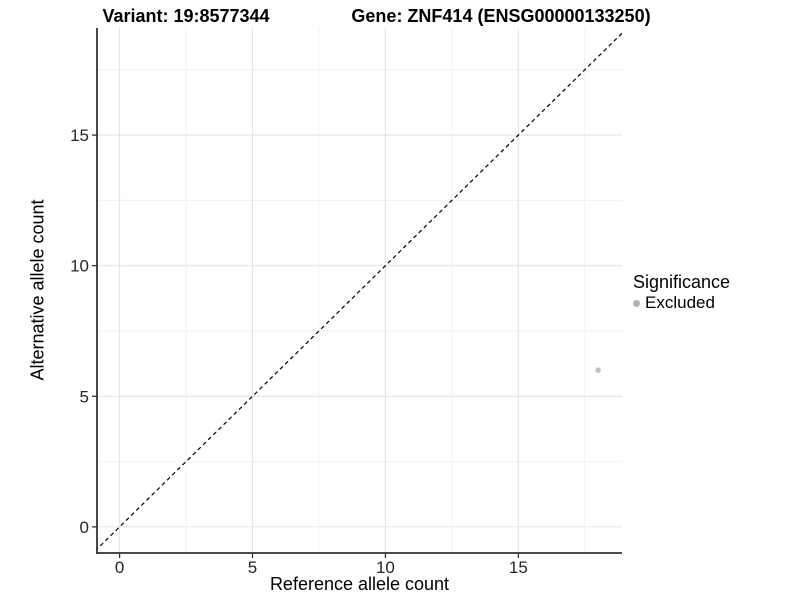  What do you see at coordinates (385, 567) in the screenshot?
I see `x-tick-label: 10` at bounding box center [385, 567].